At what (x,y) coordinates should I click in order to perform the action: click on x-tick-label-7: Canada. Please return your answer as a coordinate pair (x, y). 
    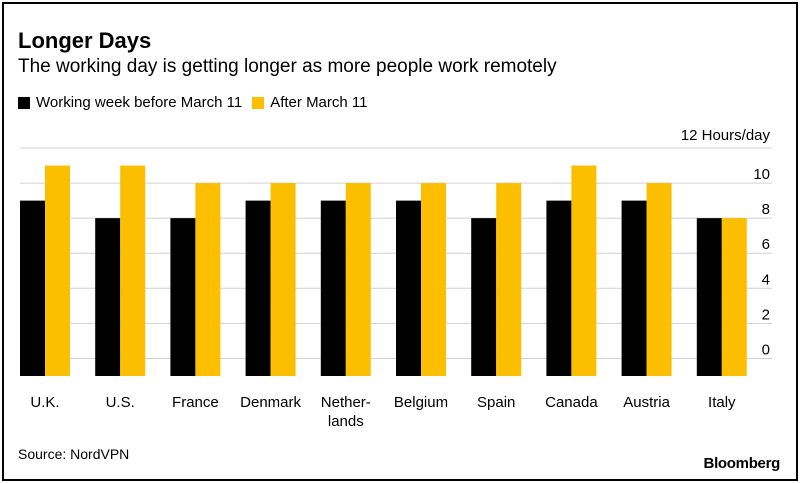
    Looking at the image, I should click on (571, 402).